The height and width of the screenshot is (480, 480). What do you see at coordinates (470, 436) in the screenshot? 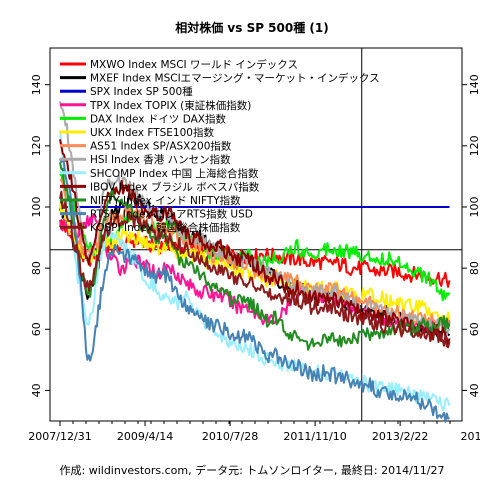
I see `x-tick-label: 2014/5/6` at bounding box center [470, 436].